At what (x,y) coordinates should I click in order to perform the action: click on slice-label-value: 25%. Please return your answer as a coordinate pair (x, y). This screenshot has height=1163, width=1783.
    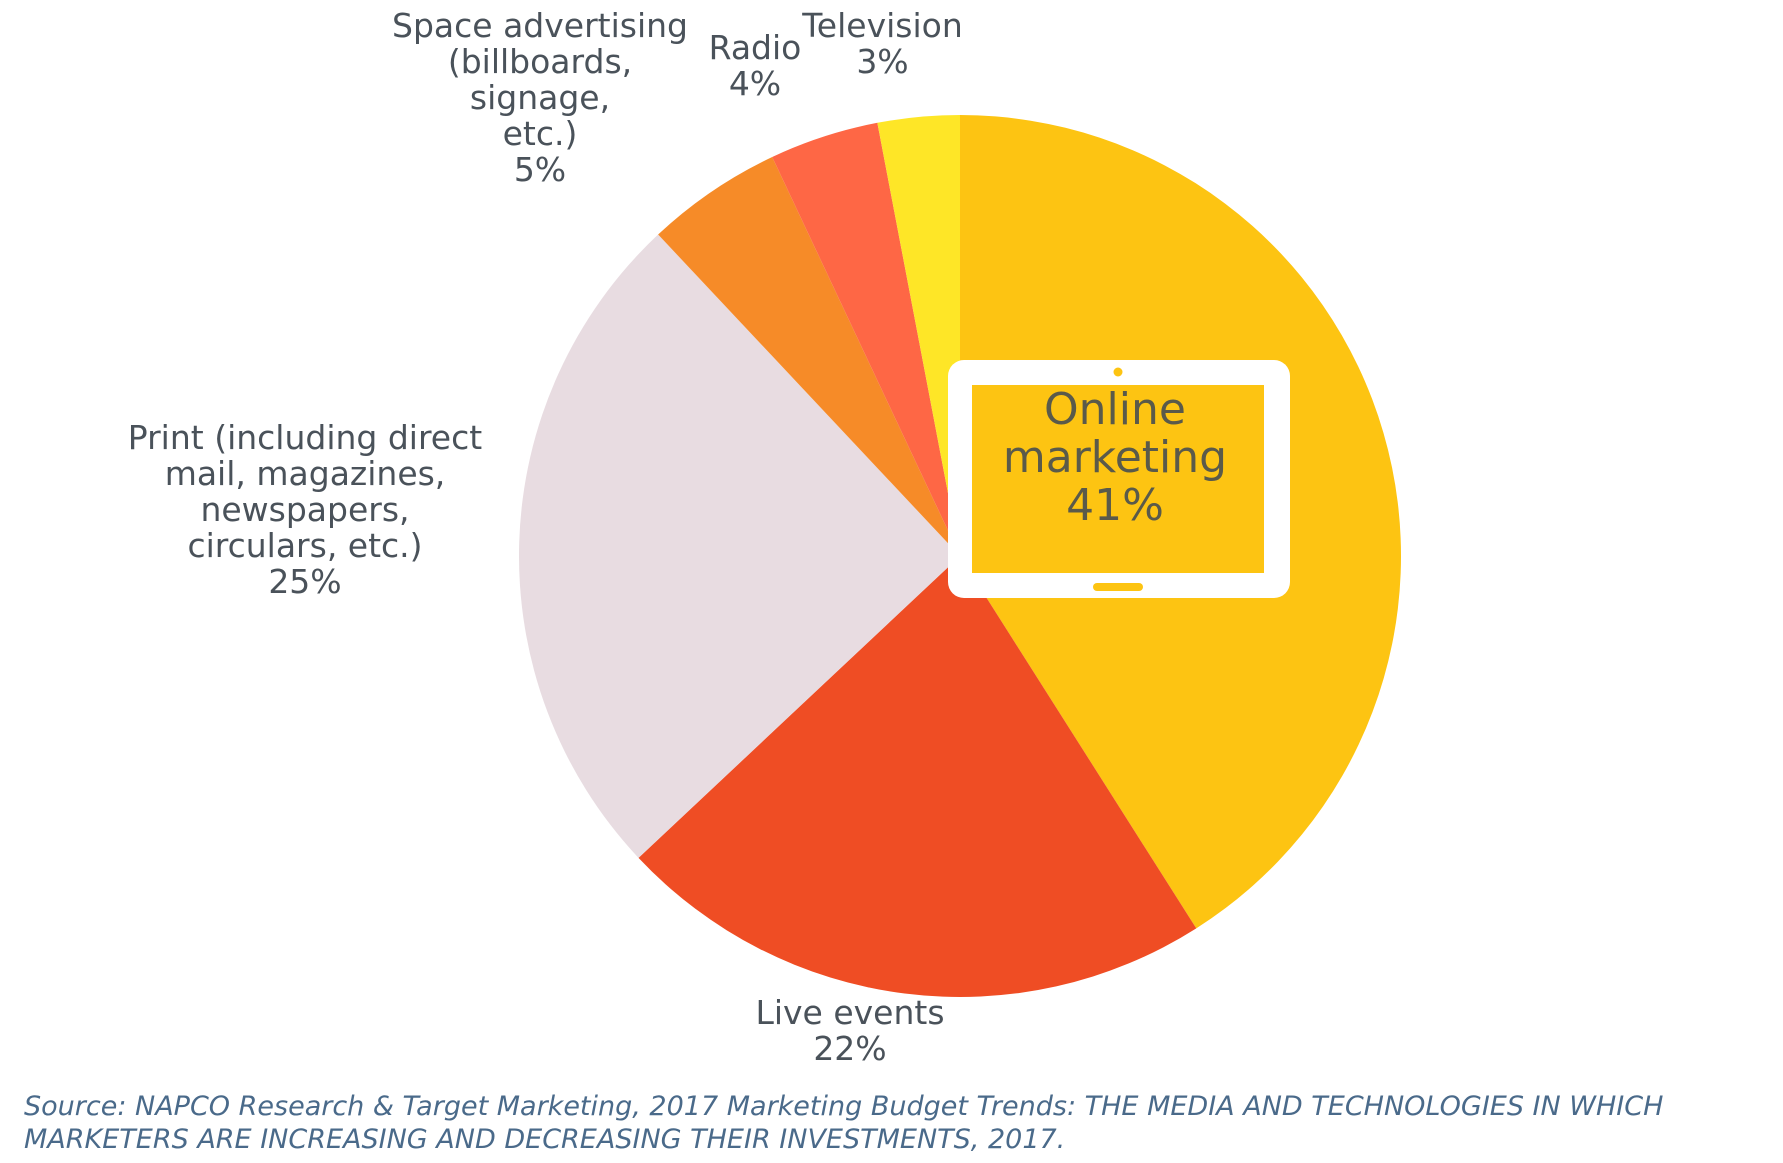
    Looking at the image, I should click on (305, 581).